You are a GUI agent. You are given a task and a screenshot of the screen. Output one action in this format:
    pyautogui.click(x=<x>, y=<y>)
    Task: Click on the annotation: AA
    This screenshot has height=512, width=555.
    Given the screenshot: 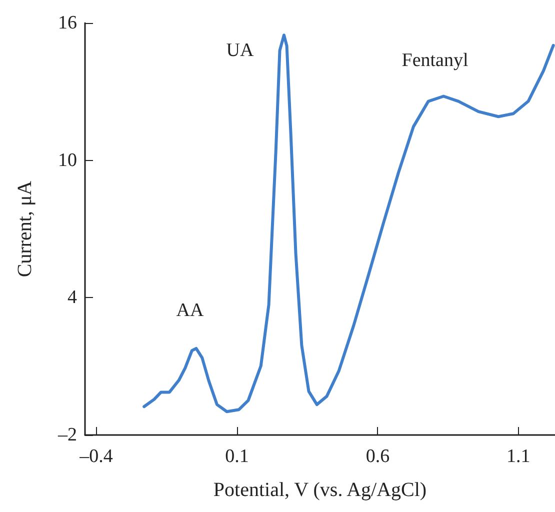 What is the action you would take?
    pyautogui.click(x=190, y=310)
    